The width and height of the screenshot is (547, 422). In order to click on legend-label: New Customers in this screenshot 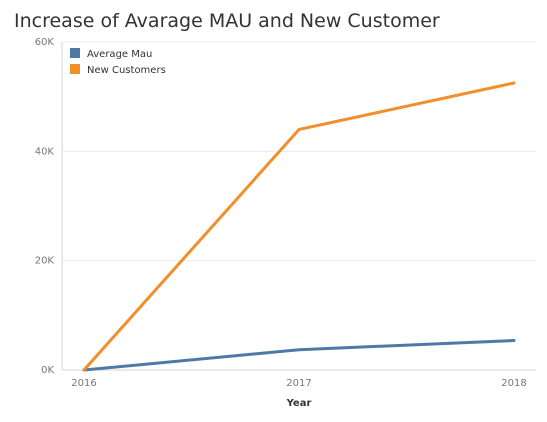, I will do `click(126, 70)`.